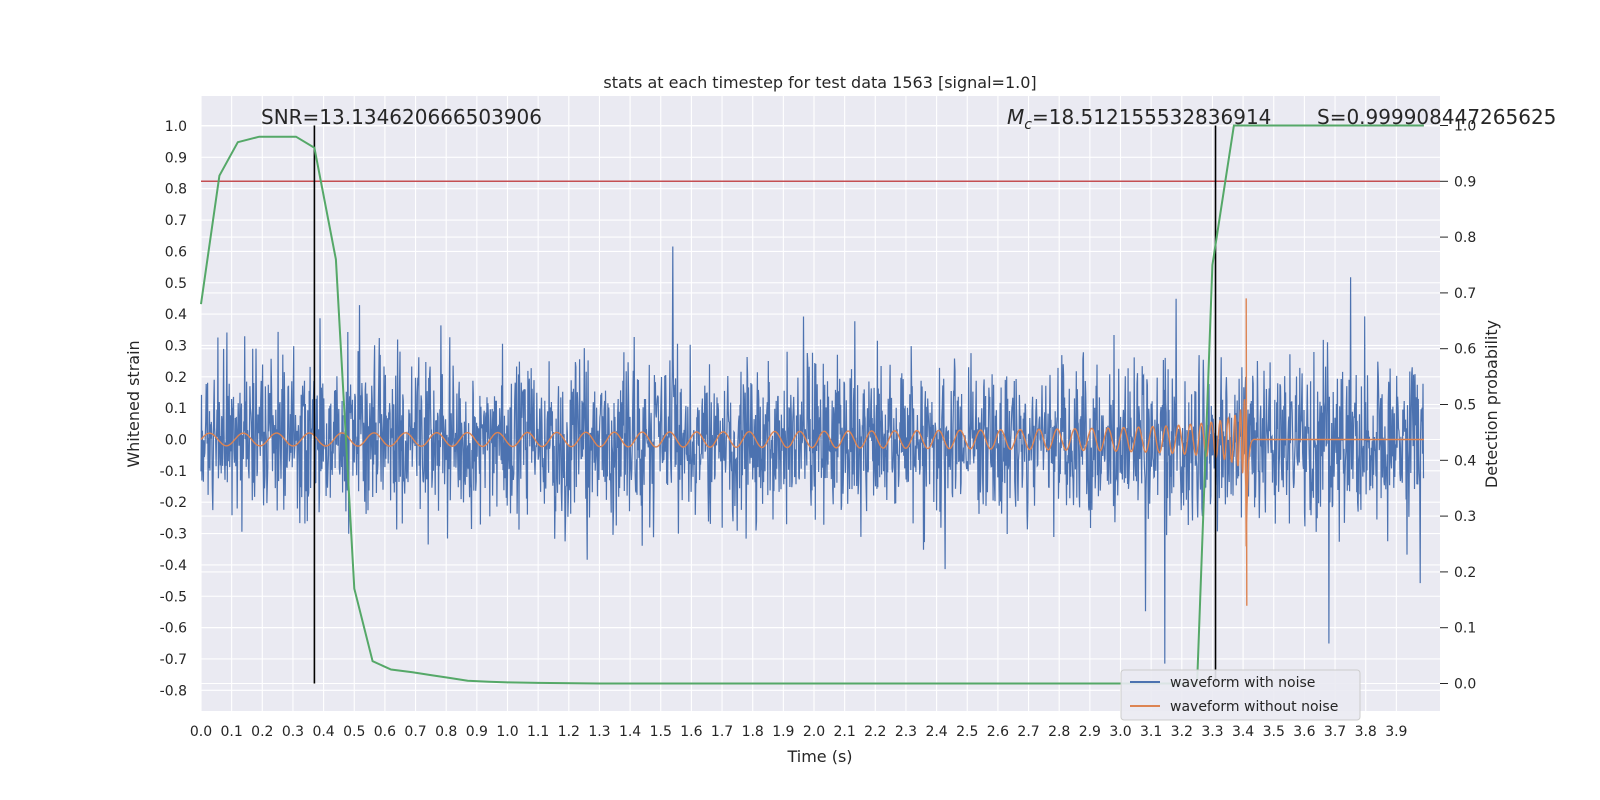  Describe the element at coordinates (232, 732) in the screenshot. I see `x-tick-label: 0.1` at that location.